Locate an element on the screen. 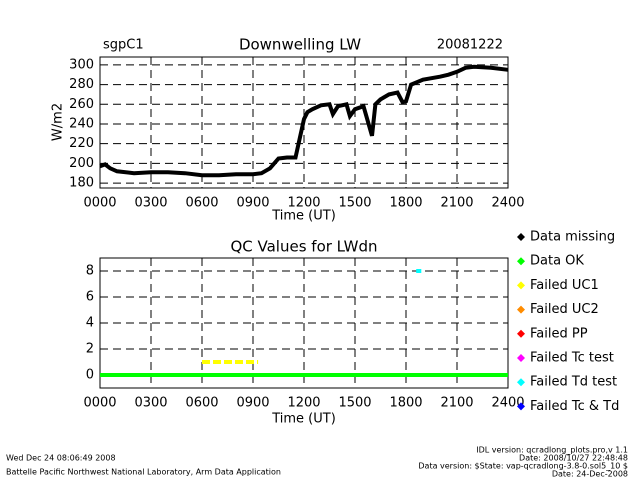  y-tick-label: 0 is located at coordinates (90, 375).